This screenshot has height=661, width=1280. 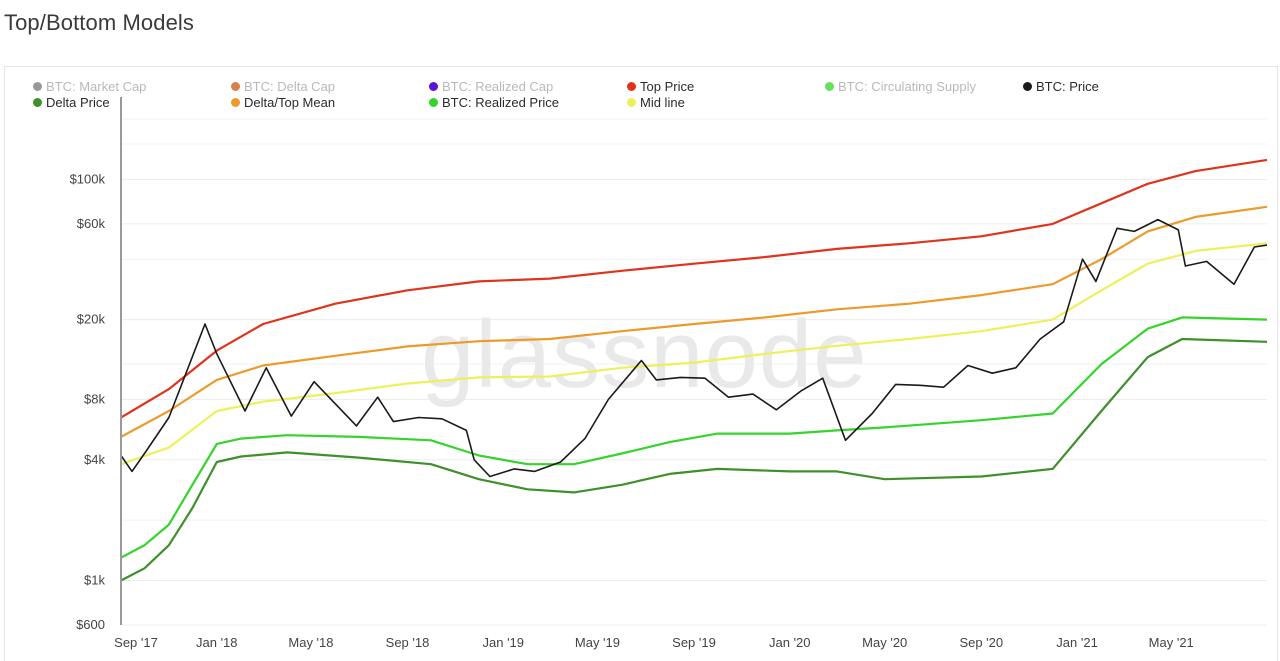 I want to click on x-tick-label: Sep '18, so click(x=408, y=642).